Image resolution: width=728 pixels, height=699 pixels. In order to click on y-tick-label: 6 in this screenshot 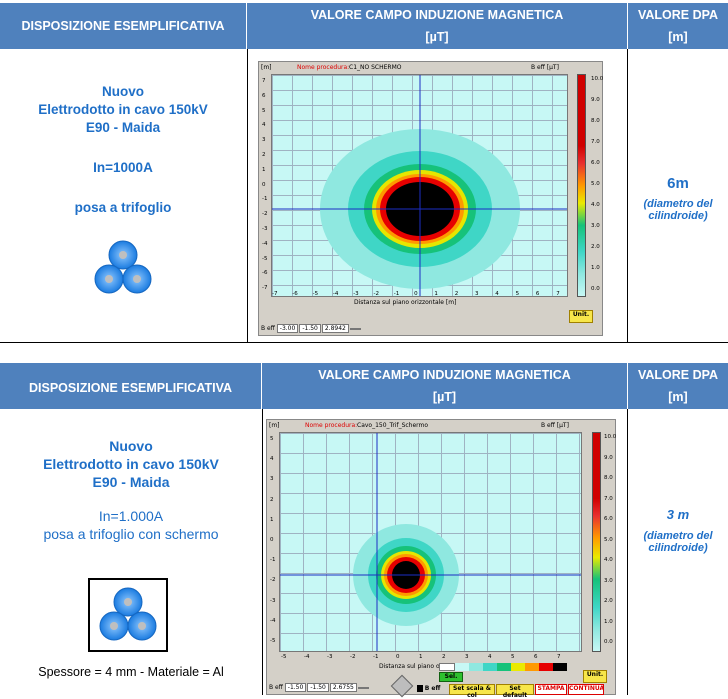, I will do `click(264, 95)`.